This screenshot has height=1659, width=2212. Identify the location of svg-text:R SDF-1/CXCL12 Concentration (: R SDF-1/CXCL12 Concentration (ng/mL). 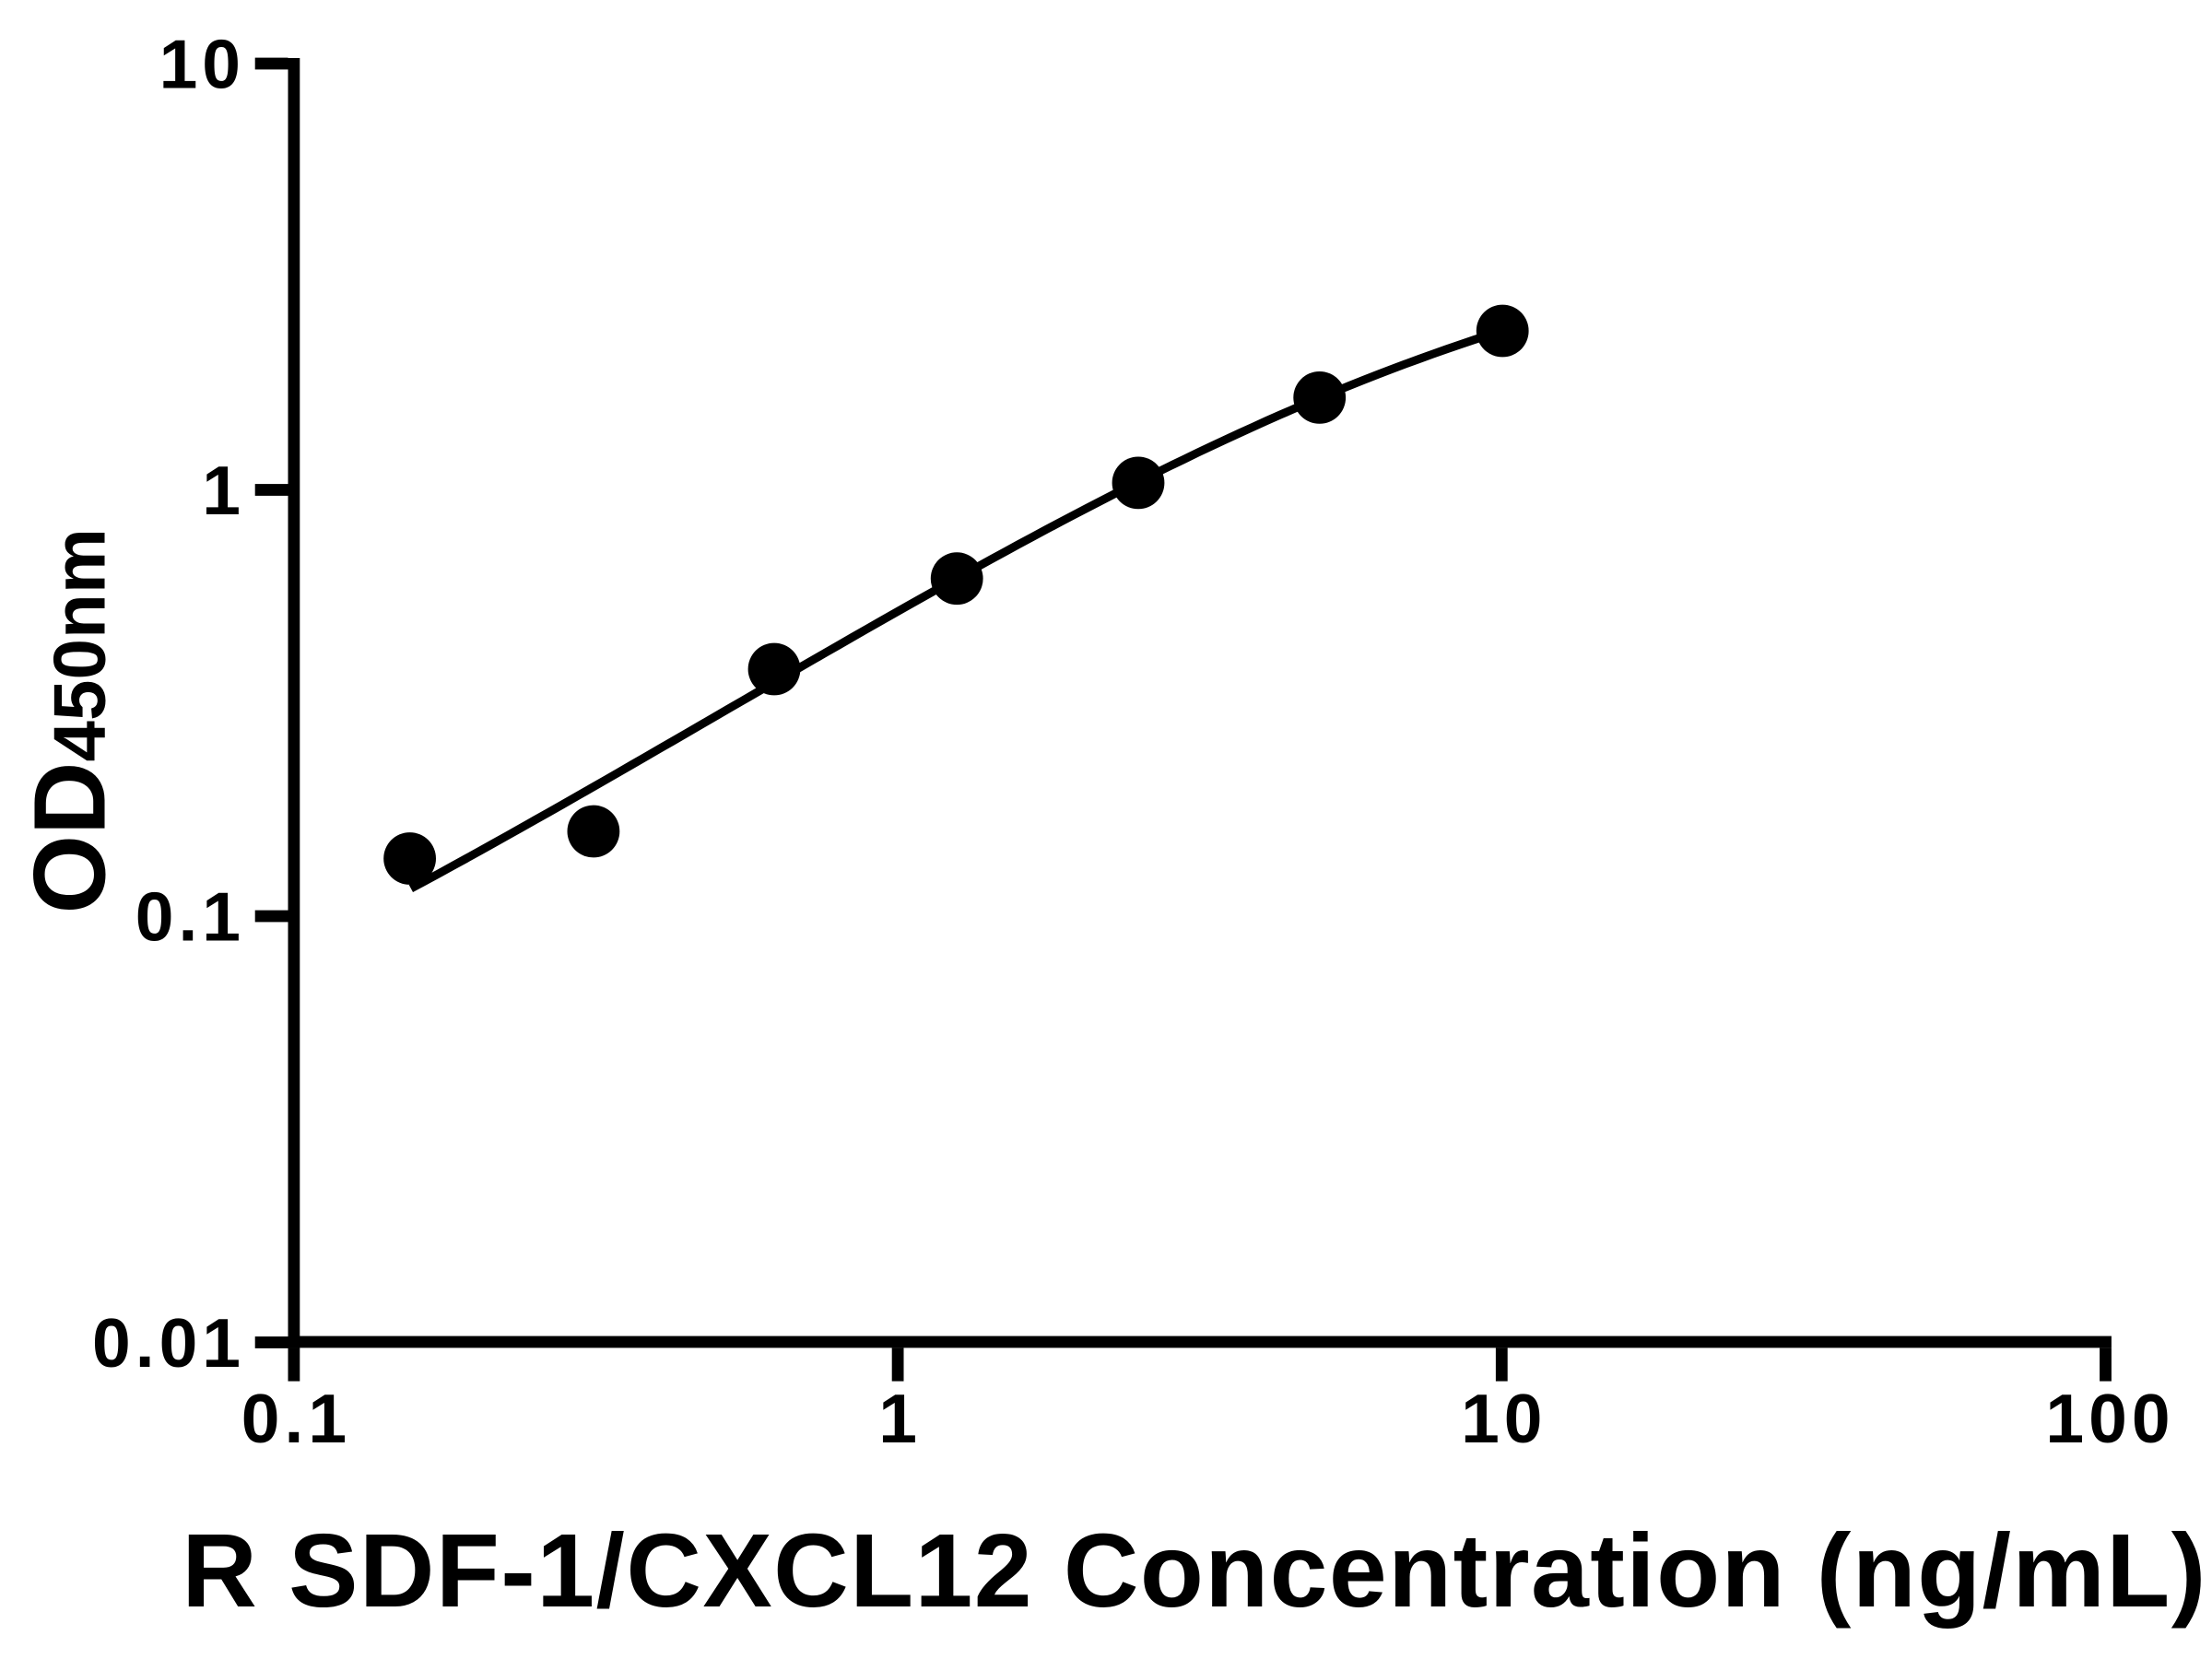
(1194, 1570).